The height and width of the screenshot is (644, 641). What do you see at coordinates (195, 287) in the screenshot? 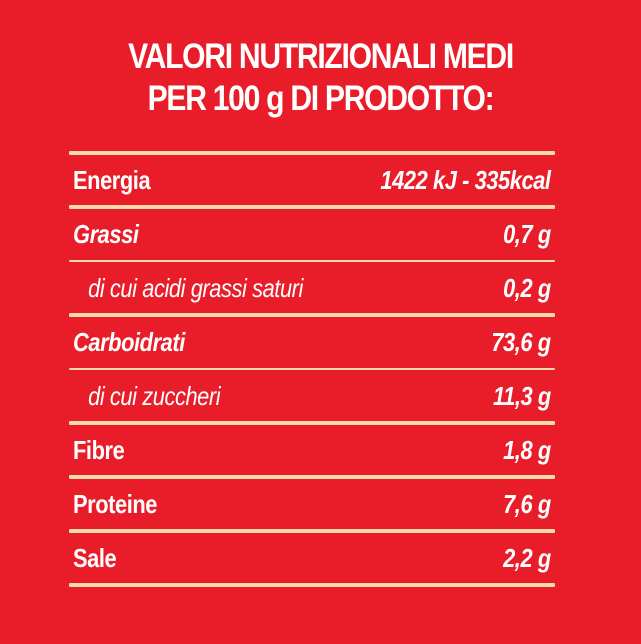
I see `row-label: di cui acidi grassi saturi` at bounding box center [195, 287].